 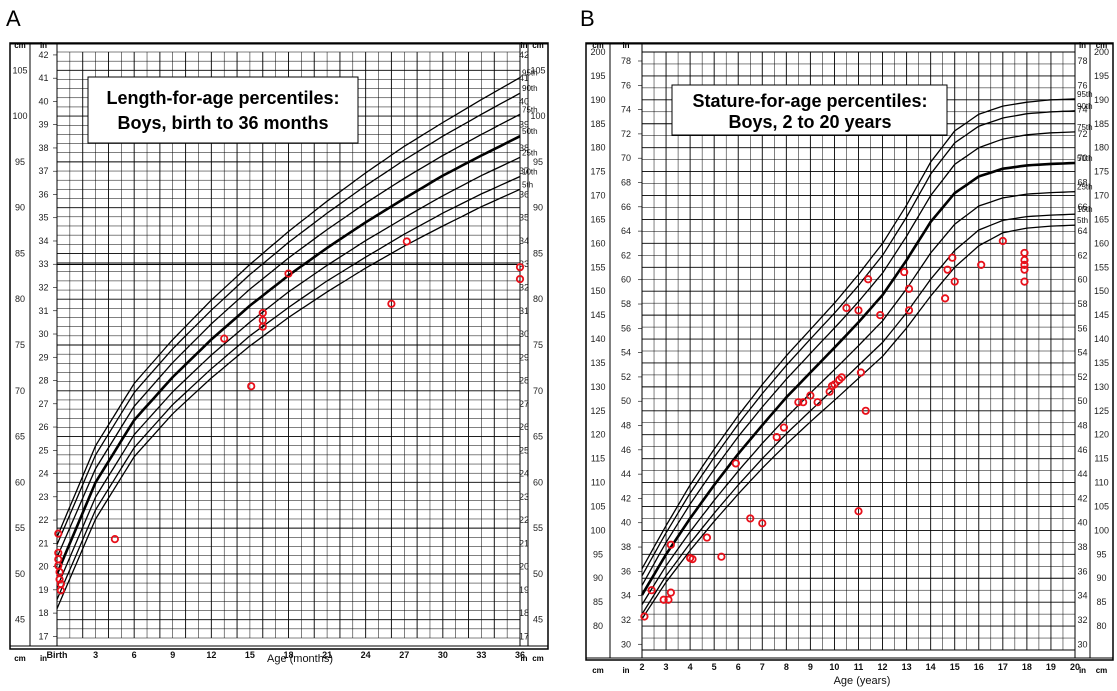 What do you see at coordinates (250, 655) in the screenshot?
I see `x-tick-label: 15` at bounding box center [250, 655].